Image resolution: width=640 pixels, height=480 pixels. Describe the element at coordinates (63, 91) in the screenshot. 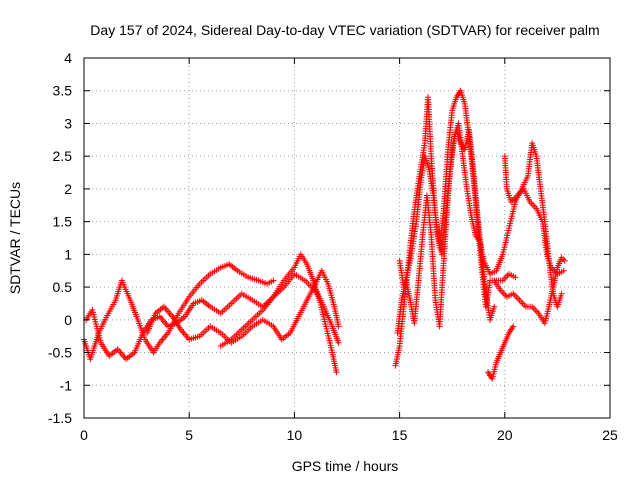

I see `y-tick-label: 3.5` at that location.